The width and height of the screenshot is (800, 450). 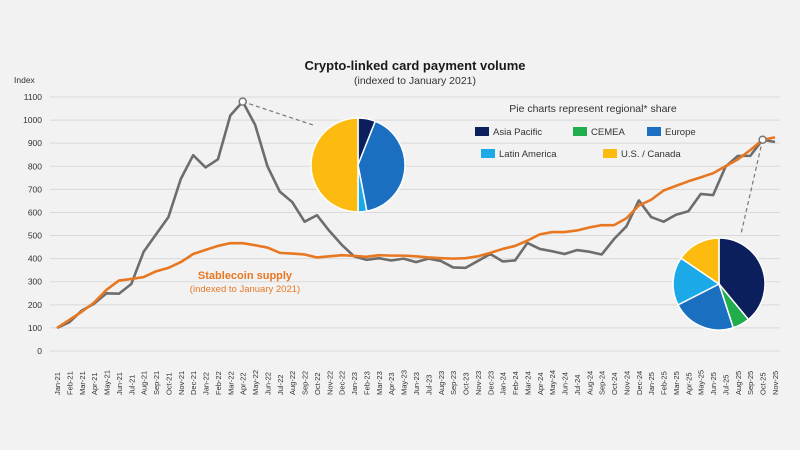 What do you see at coordinates (676, 383) in the screenshot?
I see `x-tick-label: Mar-25` at bounding box center [676, 383].